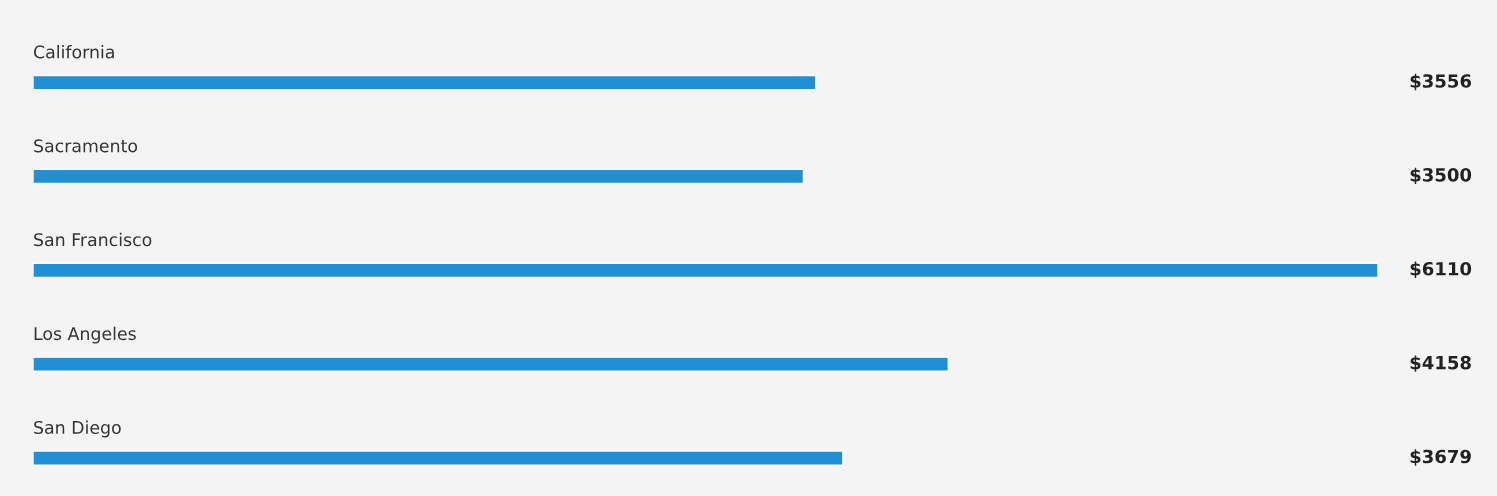  Describe the element at coordinates (1440, 363) in the screenshot. I see `data-label: $4158` at that location.